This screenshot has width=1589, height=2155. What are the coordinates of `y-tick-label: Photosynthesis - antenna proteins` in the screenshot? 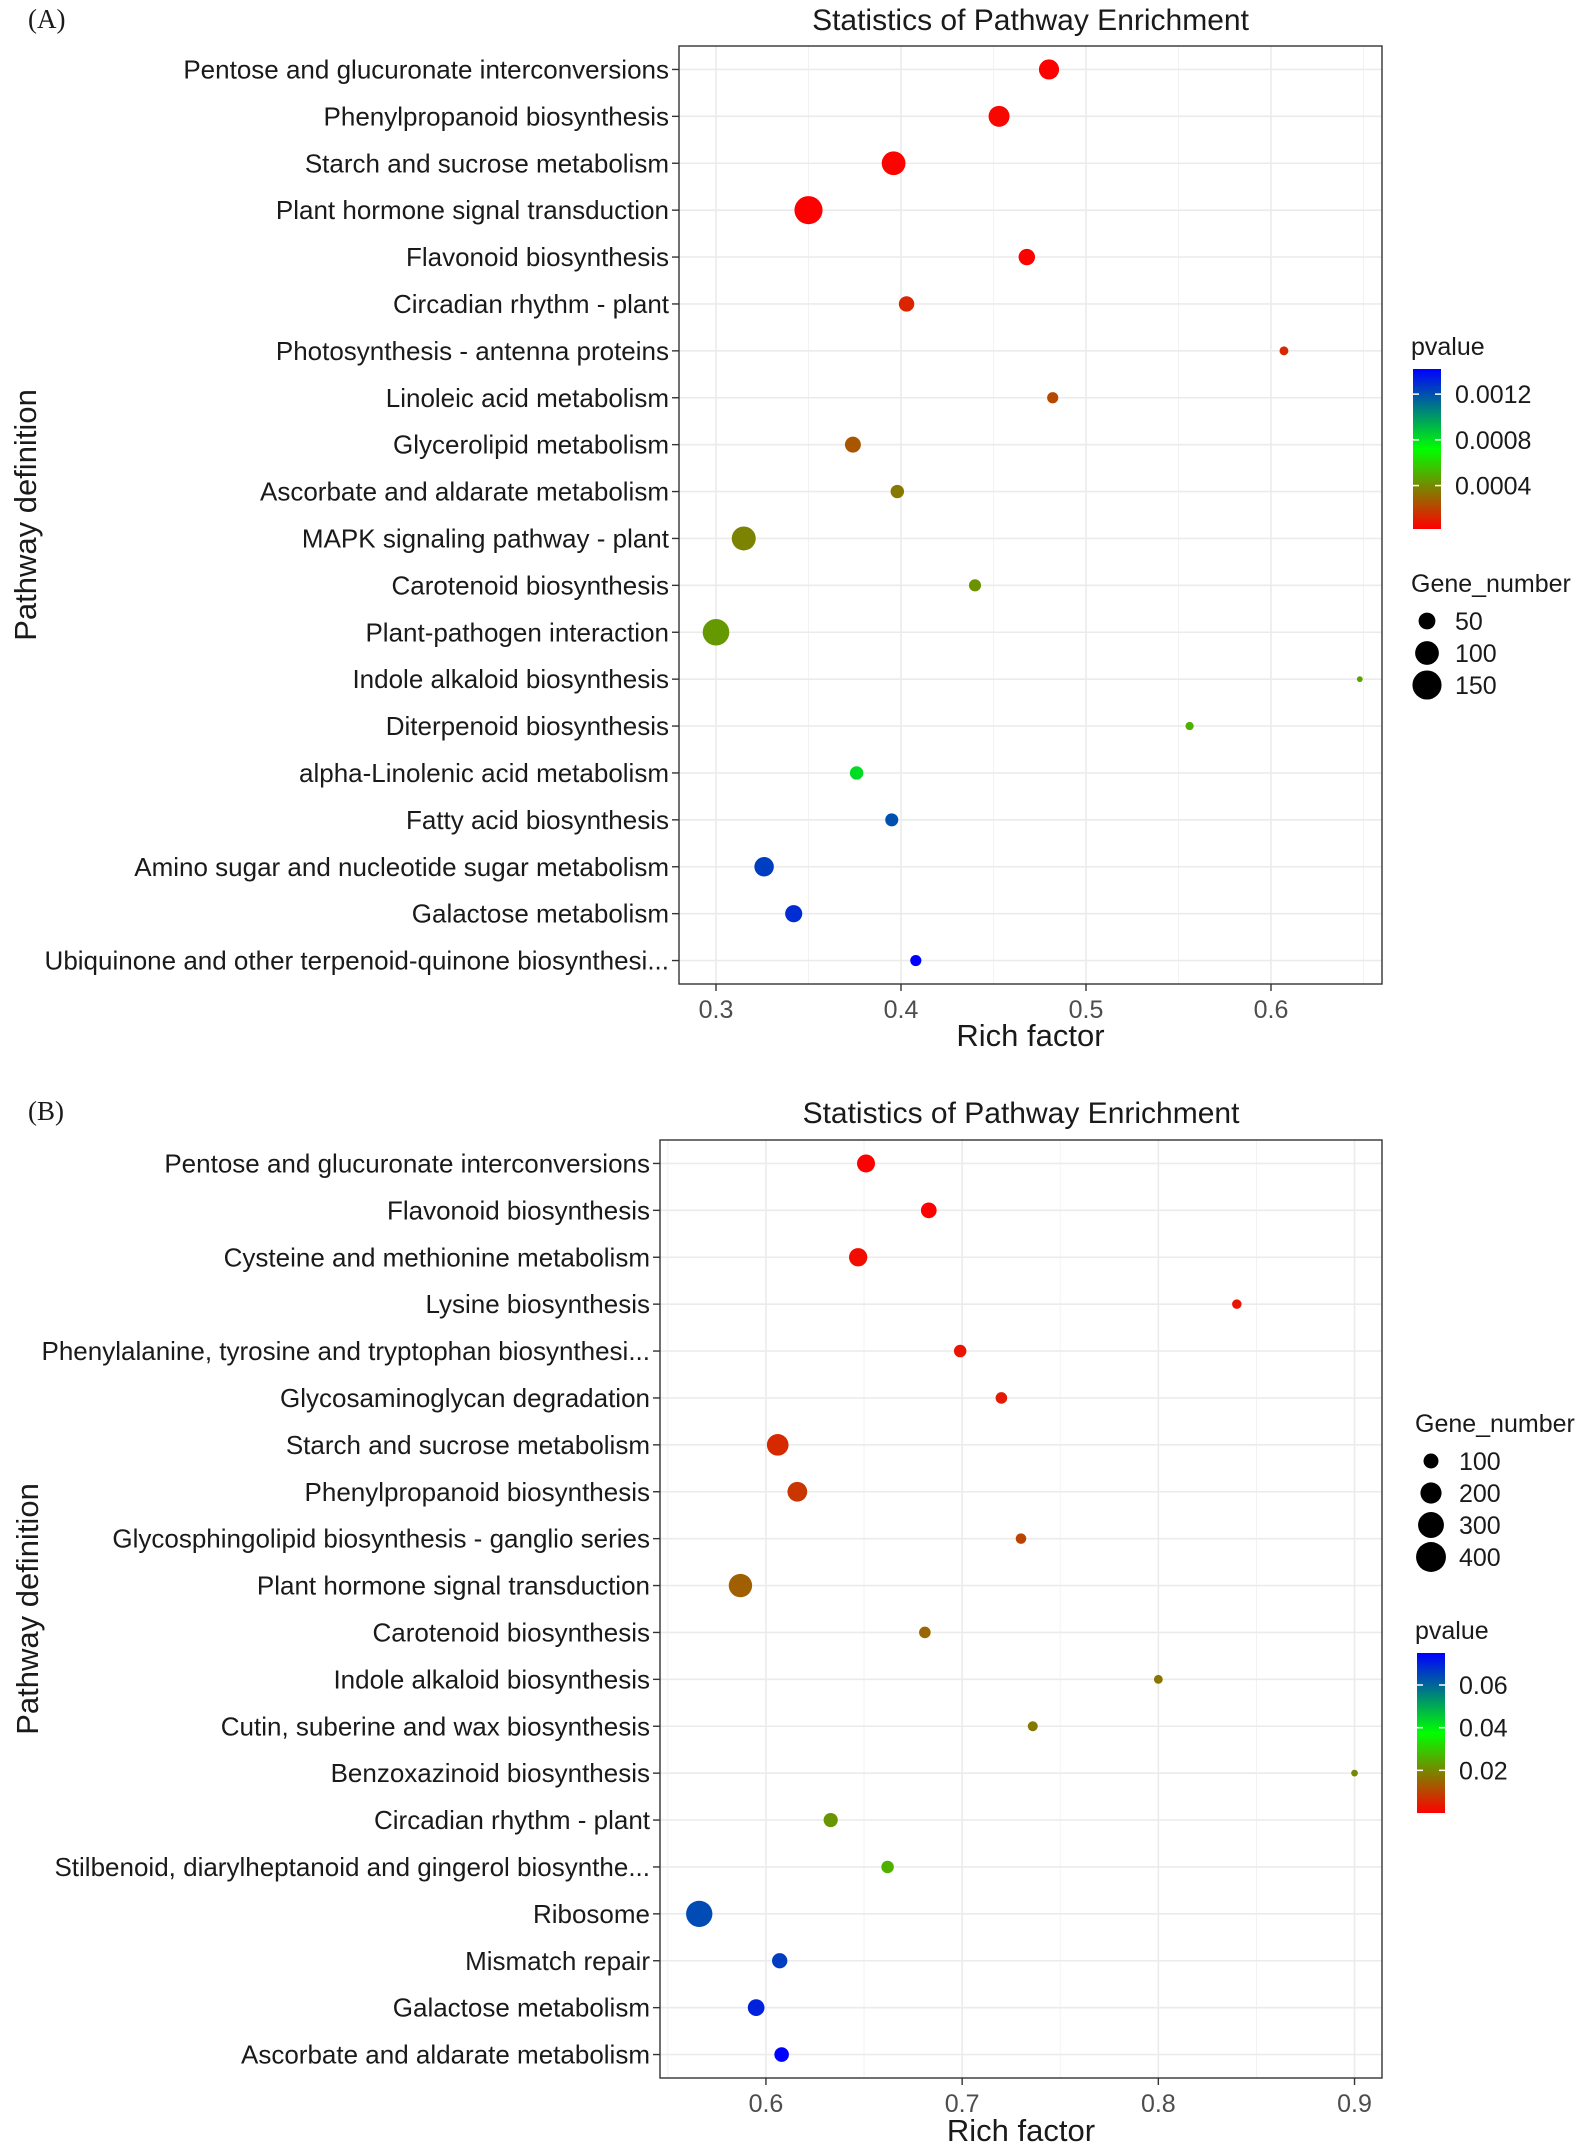 It's located at (472, 351).